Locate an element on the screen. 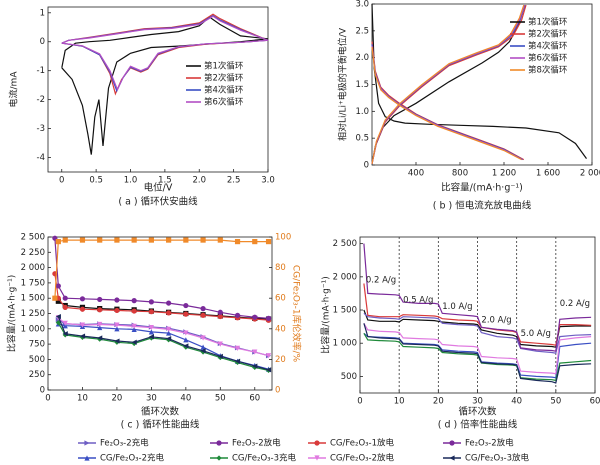  x-tick-label: 20 is located at coordinates (438, 402).